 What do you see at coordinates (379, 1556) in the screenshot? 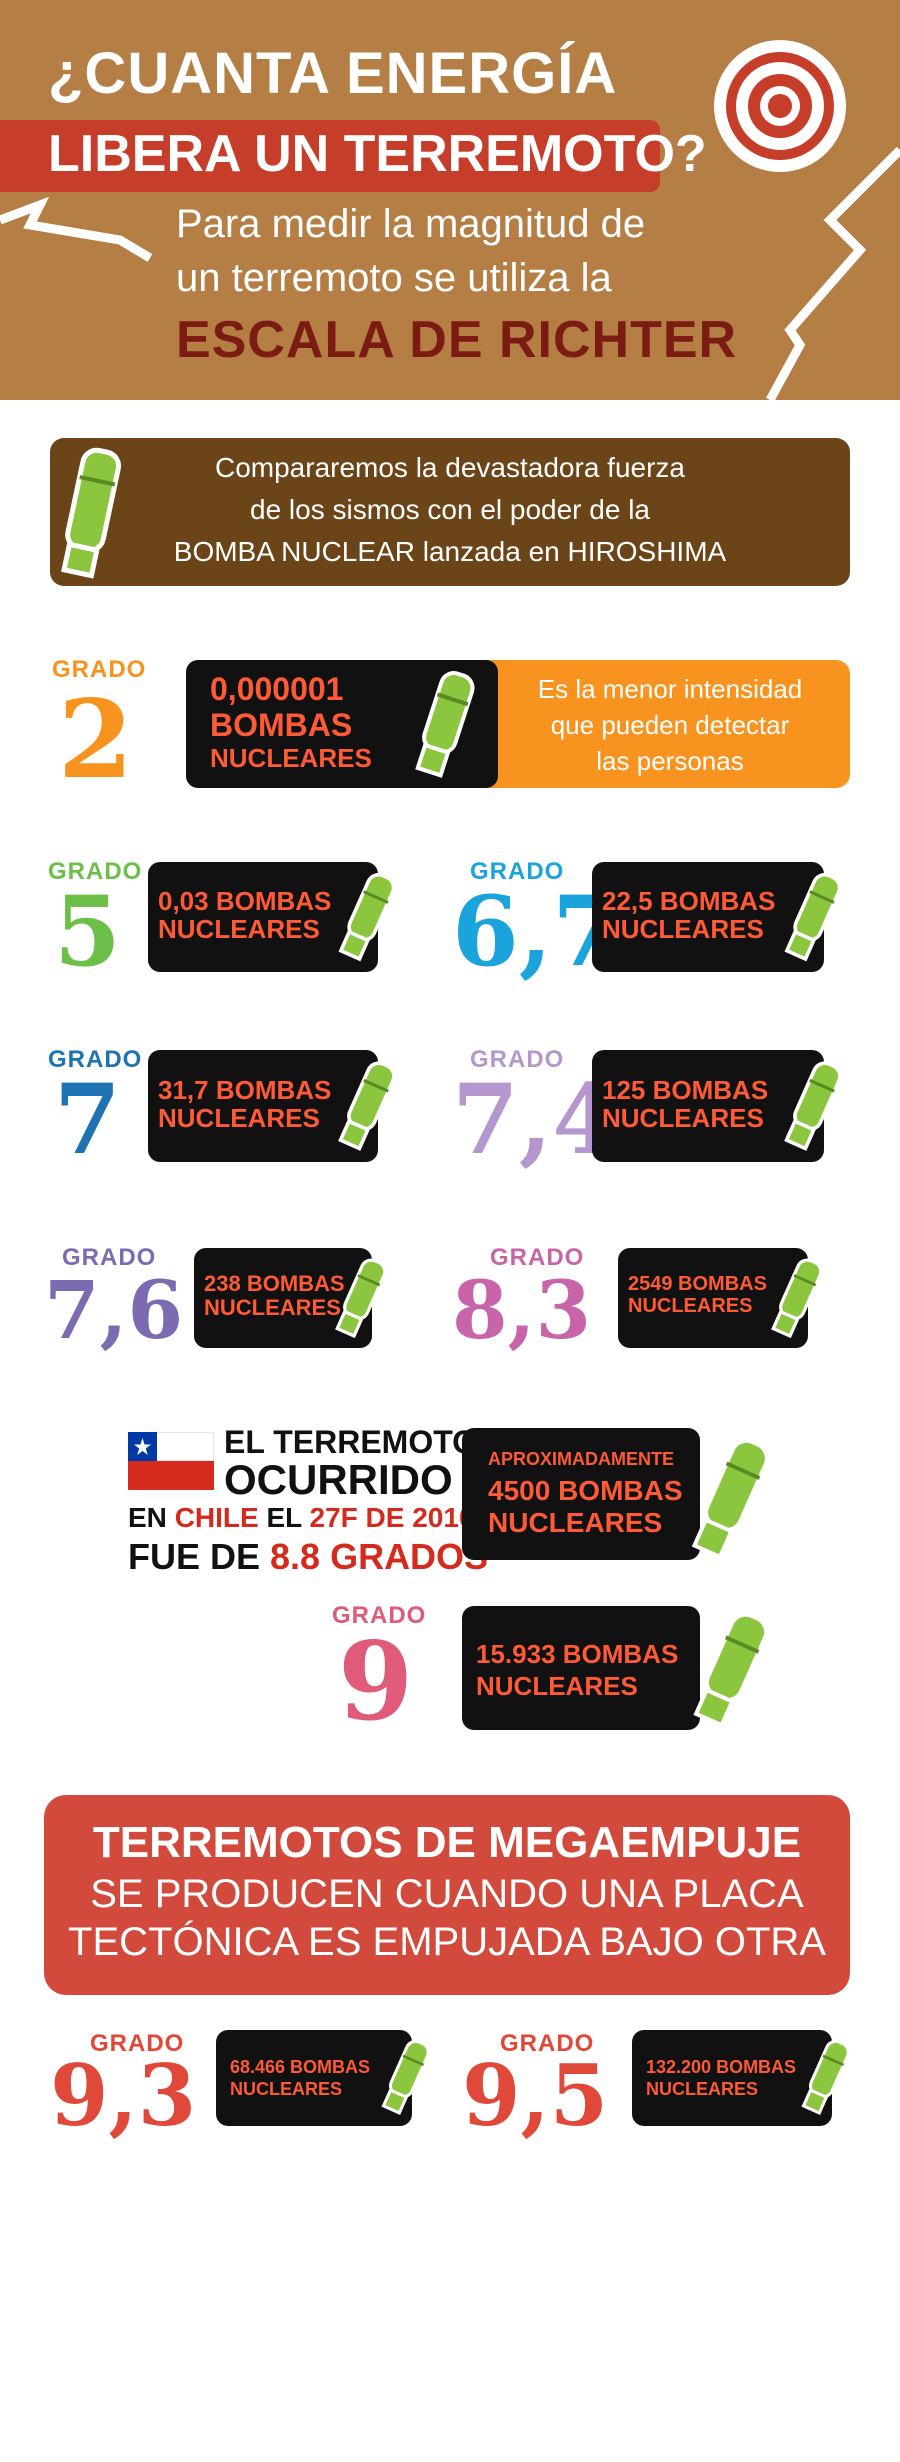
I see `chile-line-4-b: 8.8 GRADOS` at bounding box center [379, 1556].